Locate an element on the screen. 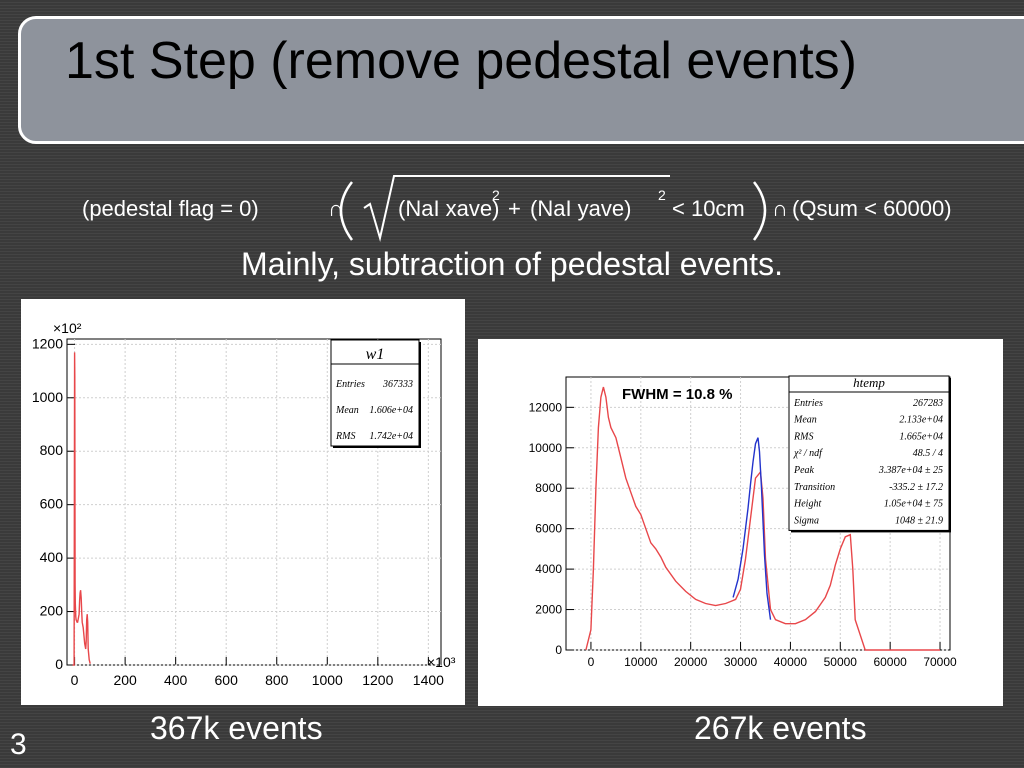 This screenshot has width=1024, height=768. exponent-b: 2 is located at coordinates (662, 195).